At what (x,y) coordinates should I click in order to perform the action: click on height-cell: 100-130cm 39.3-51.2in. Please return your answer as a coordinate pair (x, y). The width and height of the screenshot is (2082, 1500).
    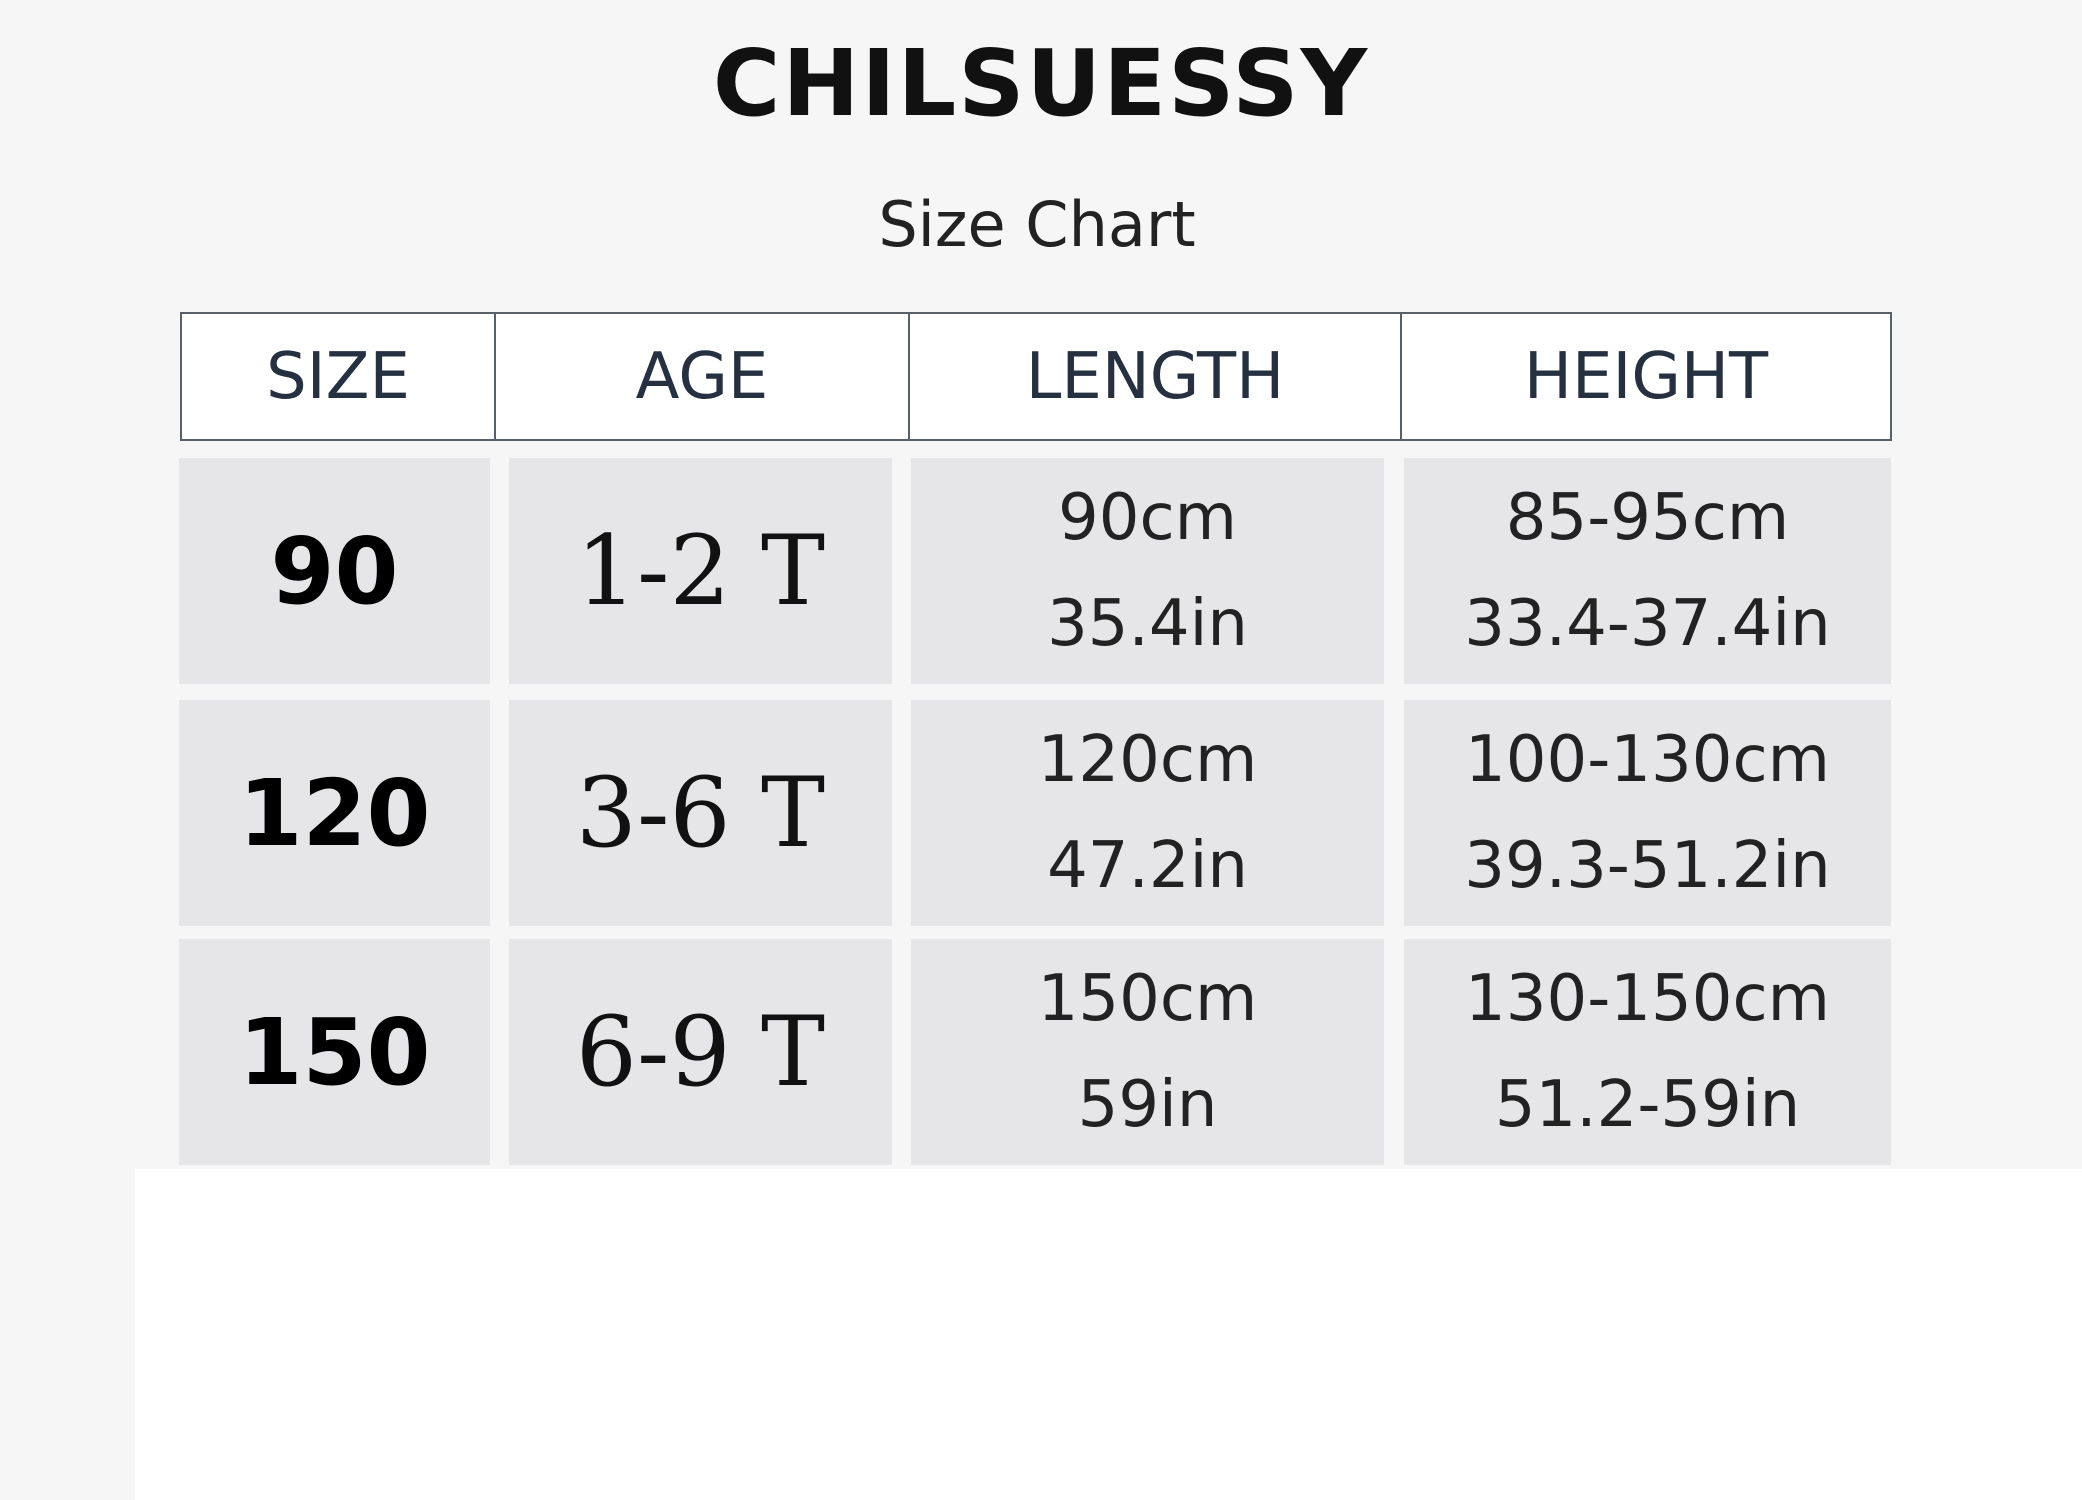
    Looking at the image, I should click on (1647, 813).